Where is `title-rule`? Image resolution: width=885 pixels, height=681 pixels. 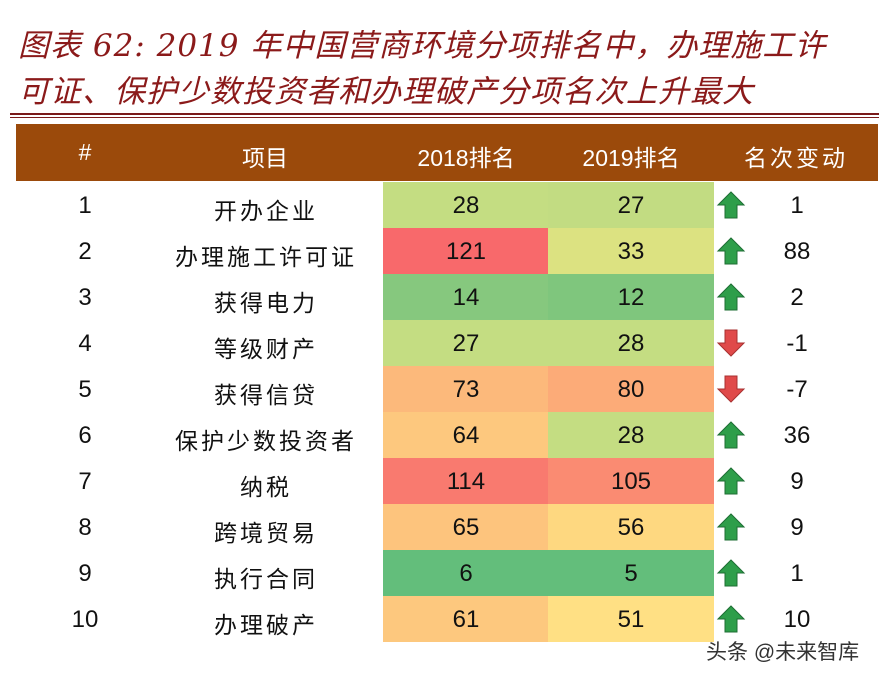
title-rule is located at coordinates (444, 114).